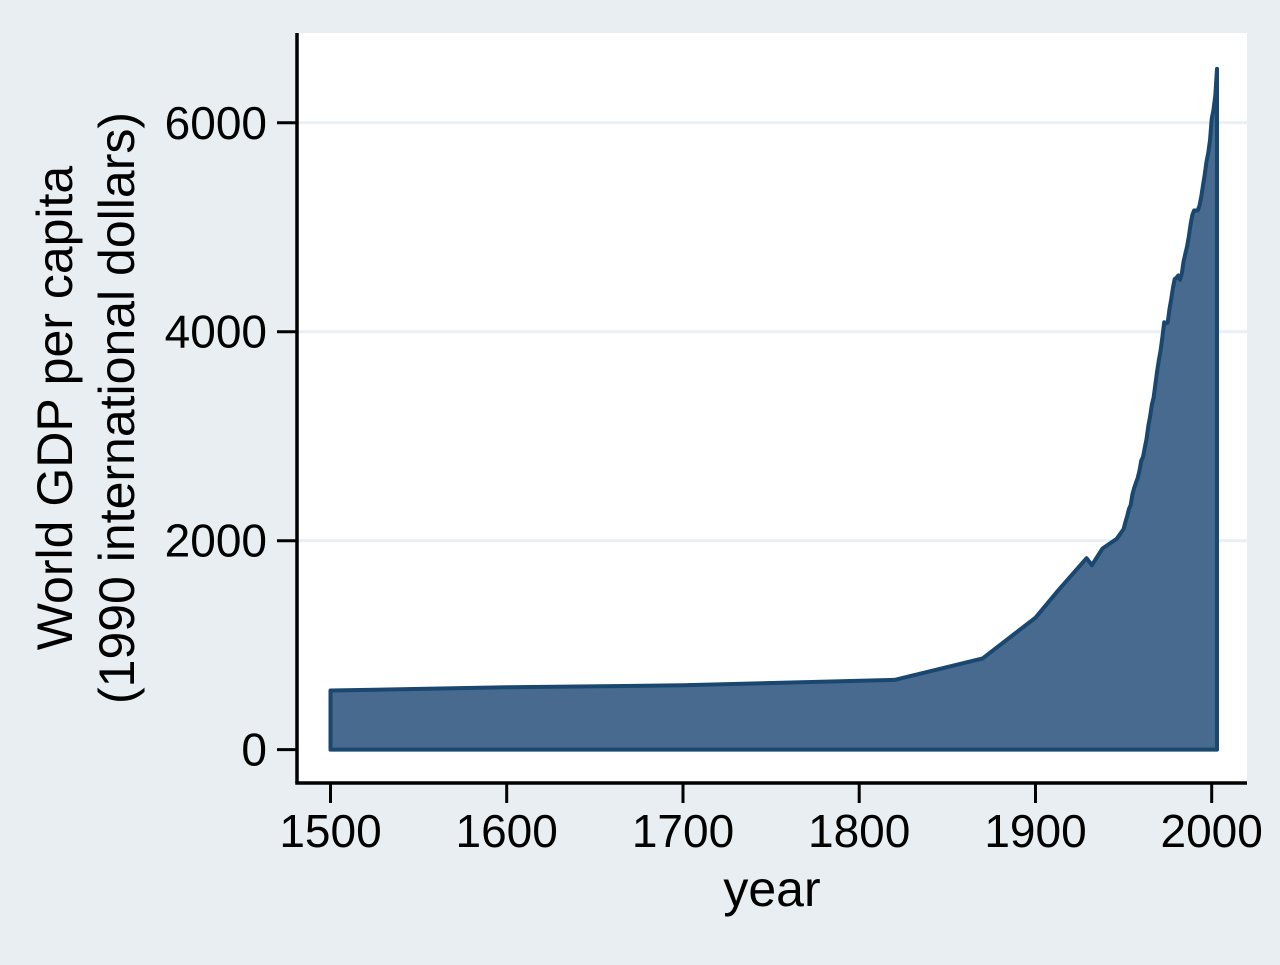 The height and width of the screenshot is (965, 1280). Describe the element at coordinates (859, 831) in the screenshot. I see `x-tick-label: 1800` at that location.